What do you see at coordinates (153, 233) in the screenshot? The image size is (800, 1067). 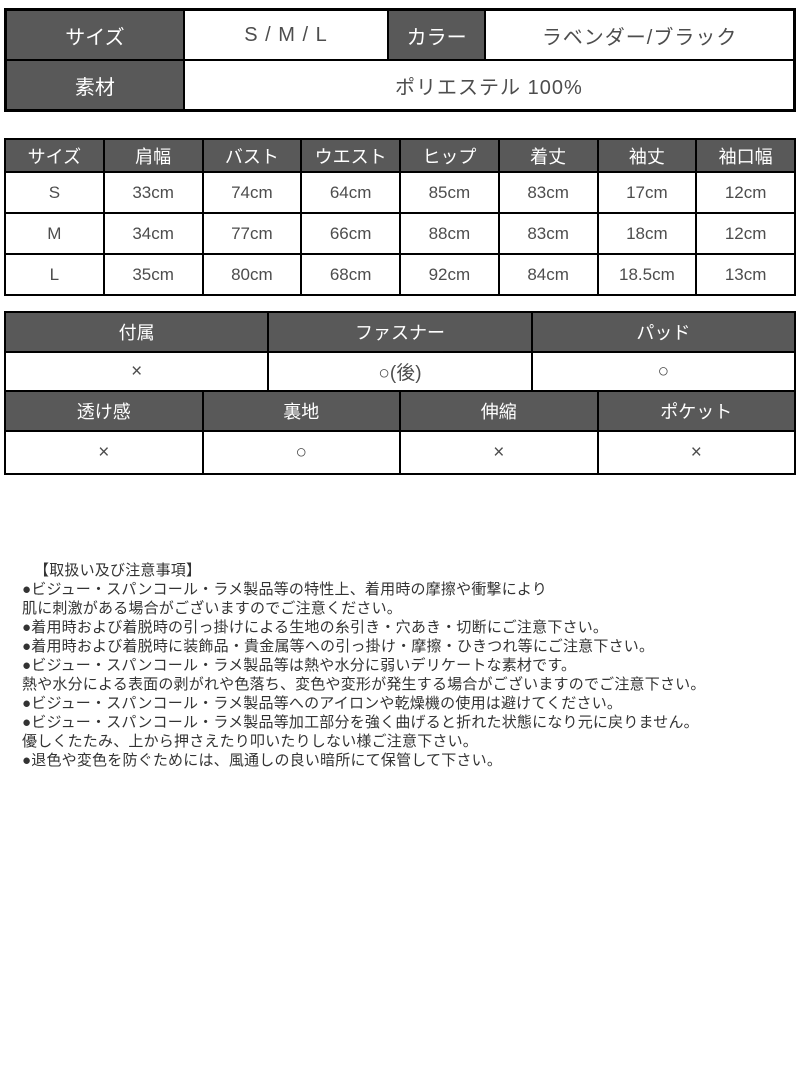 I see `table-cell: 34cm` at bounding box center [153, 233].